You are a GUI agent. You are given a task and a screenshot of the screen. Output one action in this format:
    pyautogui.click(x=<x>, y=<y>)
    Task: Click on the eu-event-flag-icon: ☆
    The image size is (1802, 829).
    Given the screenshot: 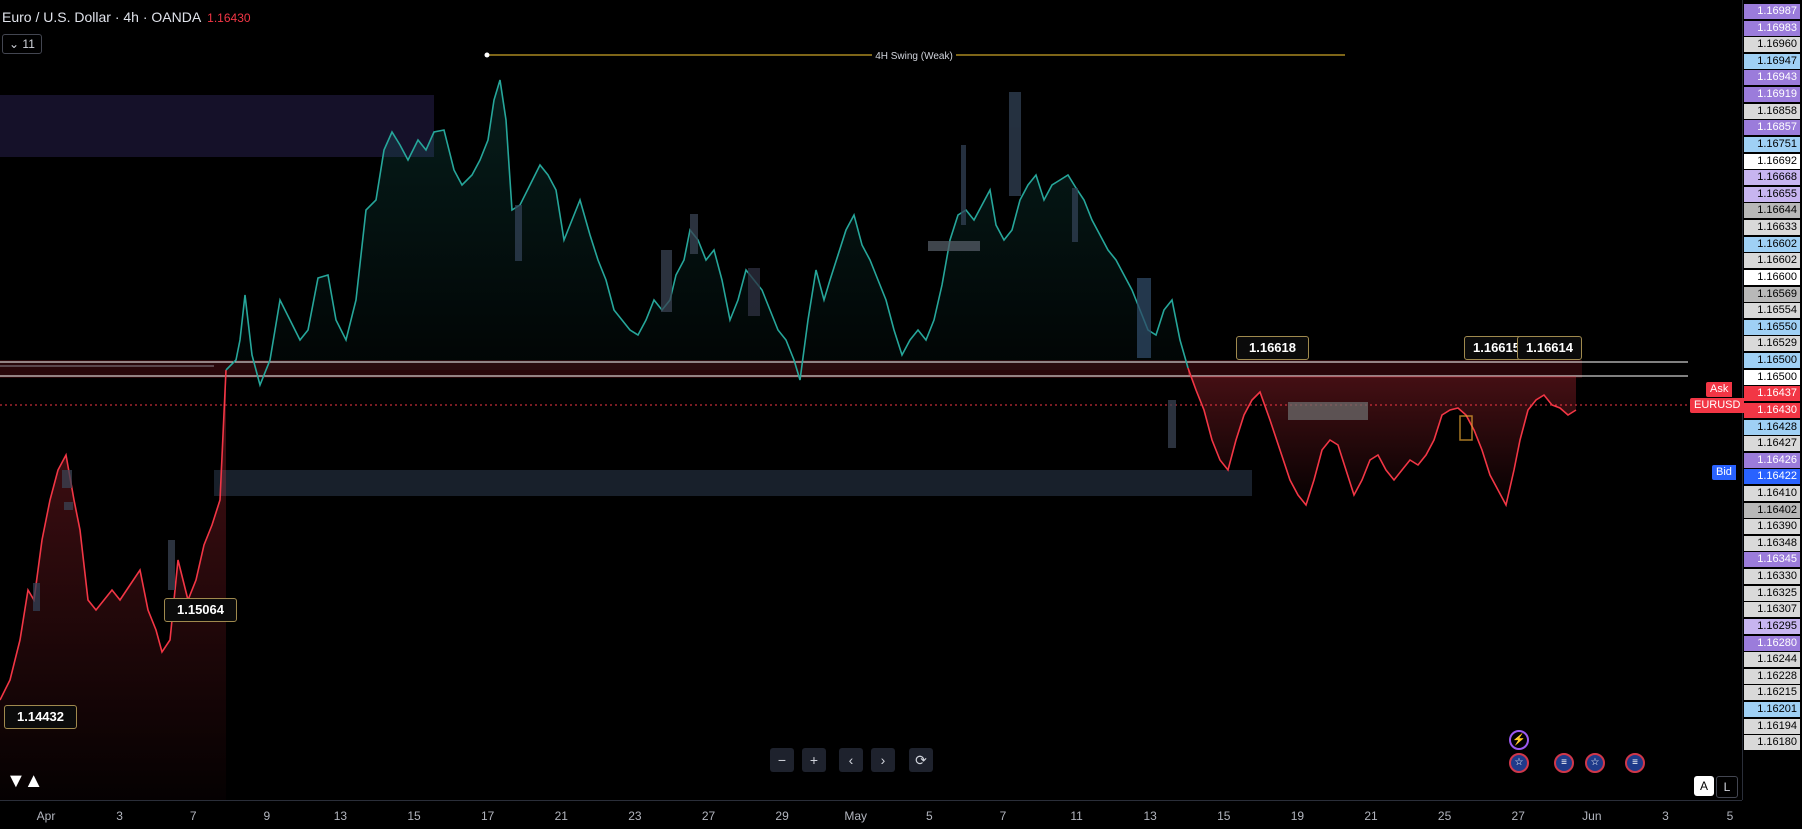 What is the action you would take?
    pyautogui.click(x=1519, y=763)
    